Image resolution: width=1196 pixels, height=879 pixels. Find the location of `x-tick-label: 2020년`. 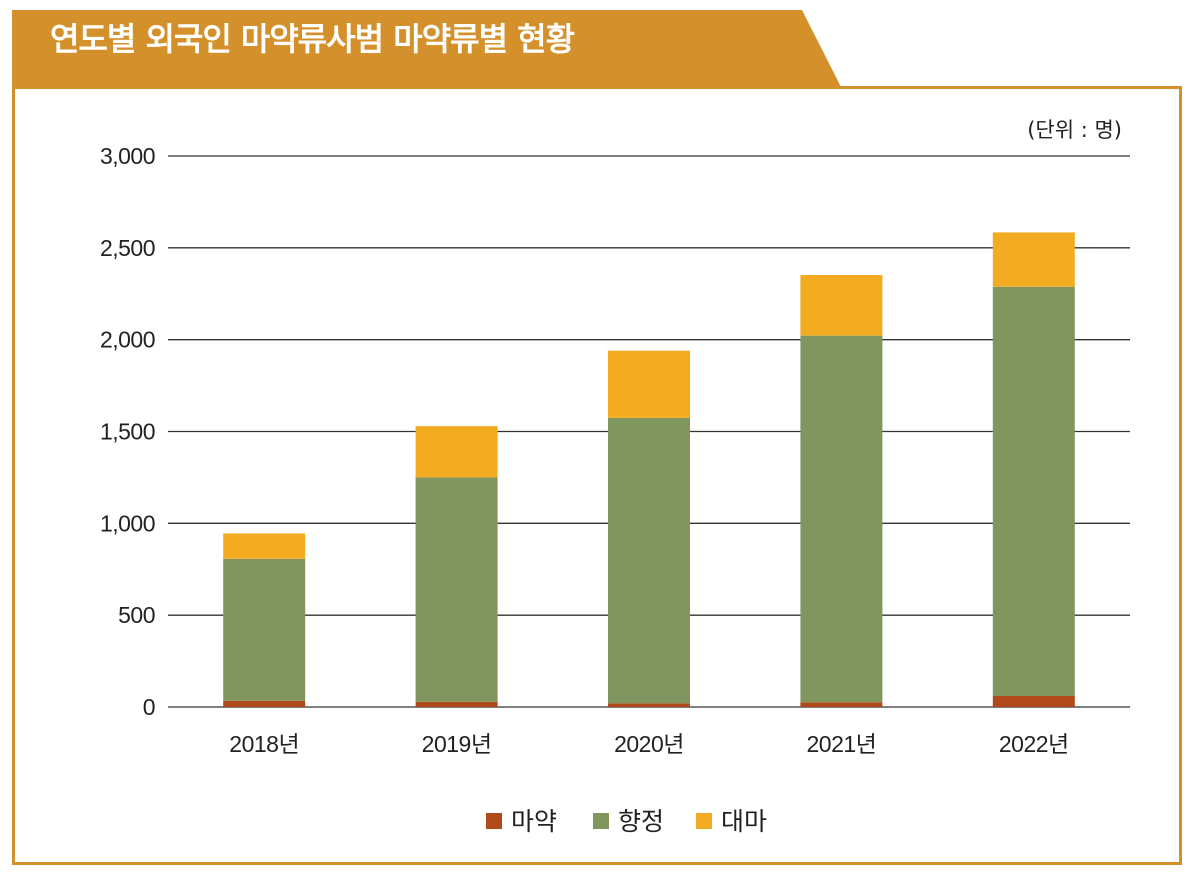

x-tick-label: 2020년 is located at coordinates (649, 744).